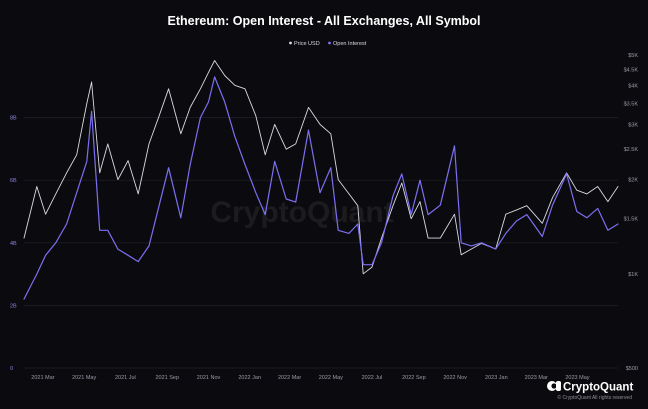 This screenshot has width=648, height=409. Describe the element at coordinates (350, 44) in the screenshot. I see `legend-oi-label: Open Interest` at that location.